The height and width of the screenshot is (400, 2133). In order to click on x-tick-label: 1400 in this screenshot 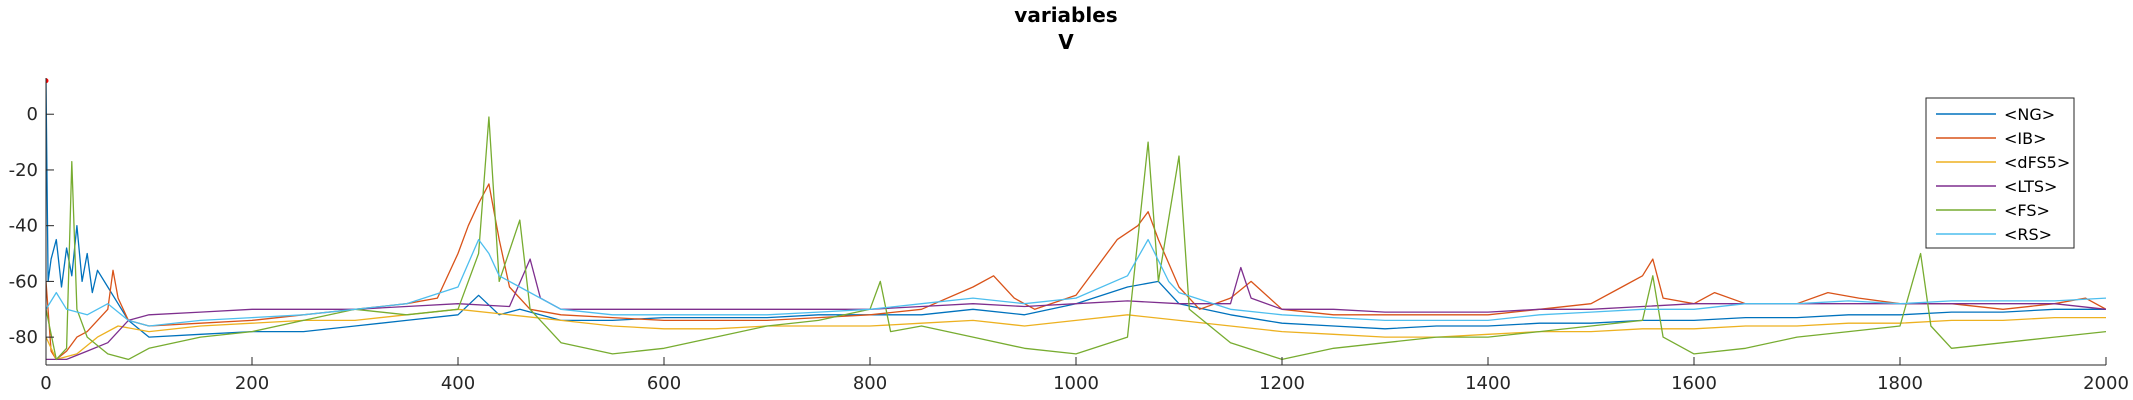, I will do `click(1488, 383)`.